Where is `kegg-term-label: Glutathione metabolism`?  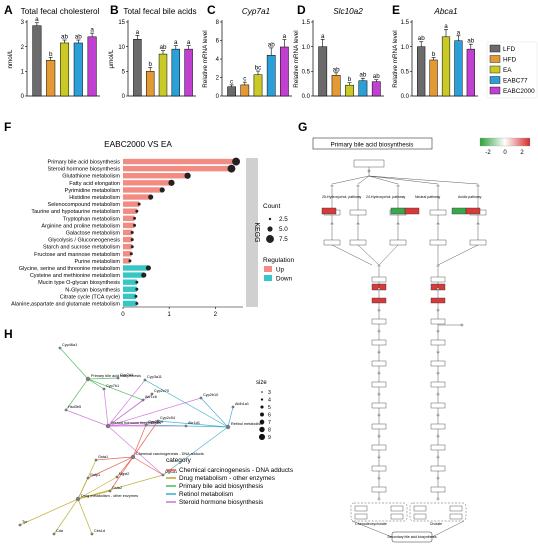 kegg-term-label: Glutathione metabolism is located at coordinates (91, 177).